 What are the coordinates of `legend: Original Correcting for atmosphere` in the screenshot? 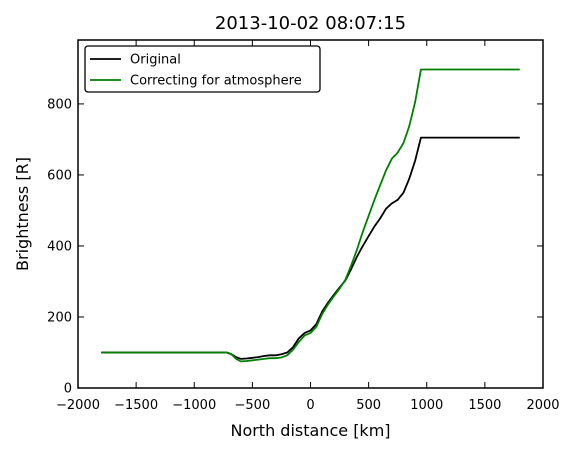 It's located at (202, 69).